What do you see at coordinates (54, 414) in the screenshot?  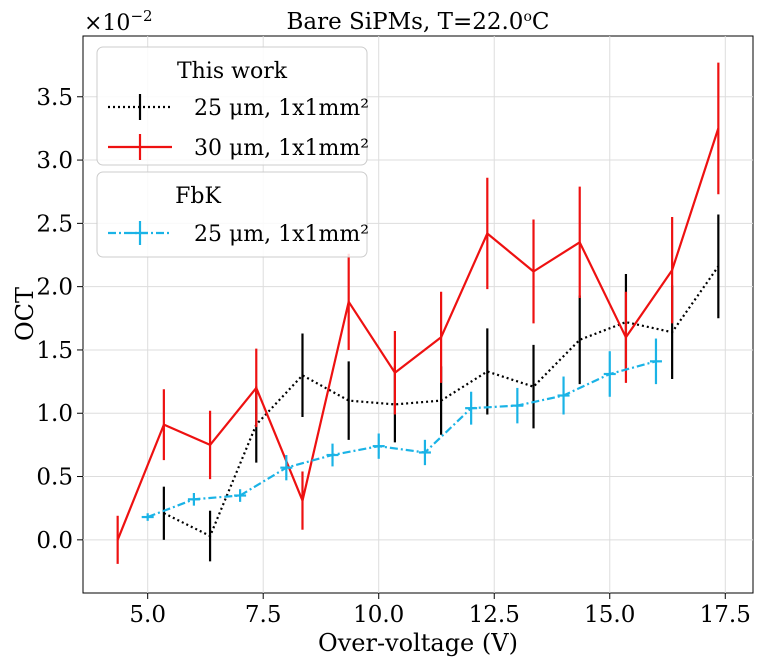 I see `y-tick-label: 1.0` at bounding box center [54, 414].